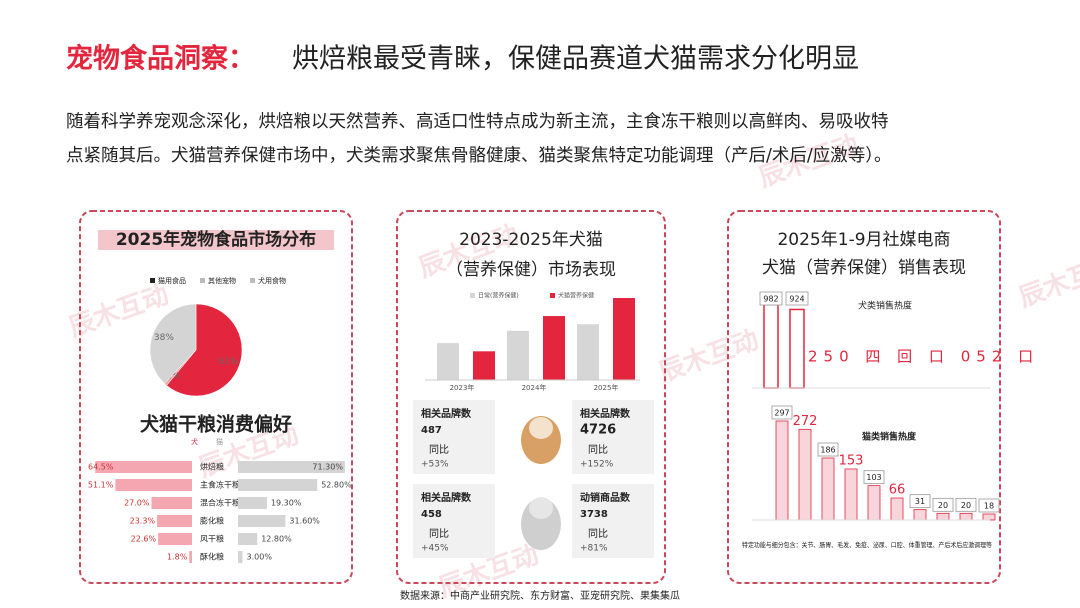 The height and width of the screenshot is (608, 1080). I want to click on legend-label: 其他宠物, so click(222, 280).